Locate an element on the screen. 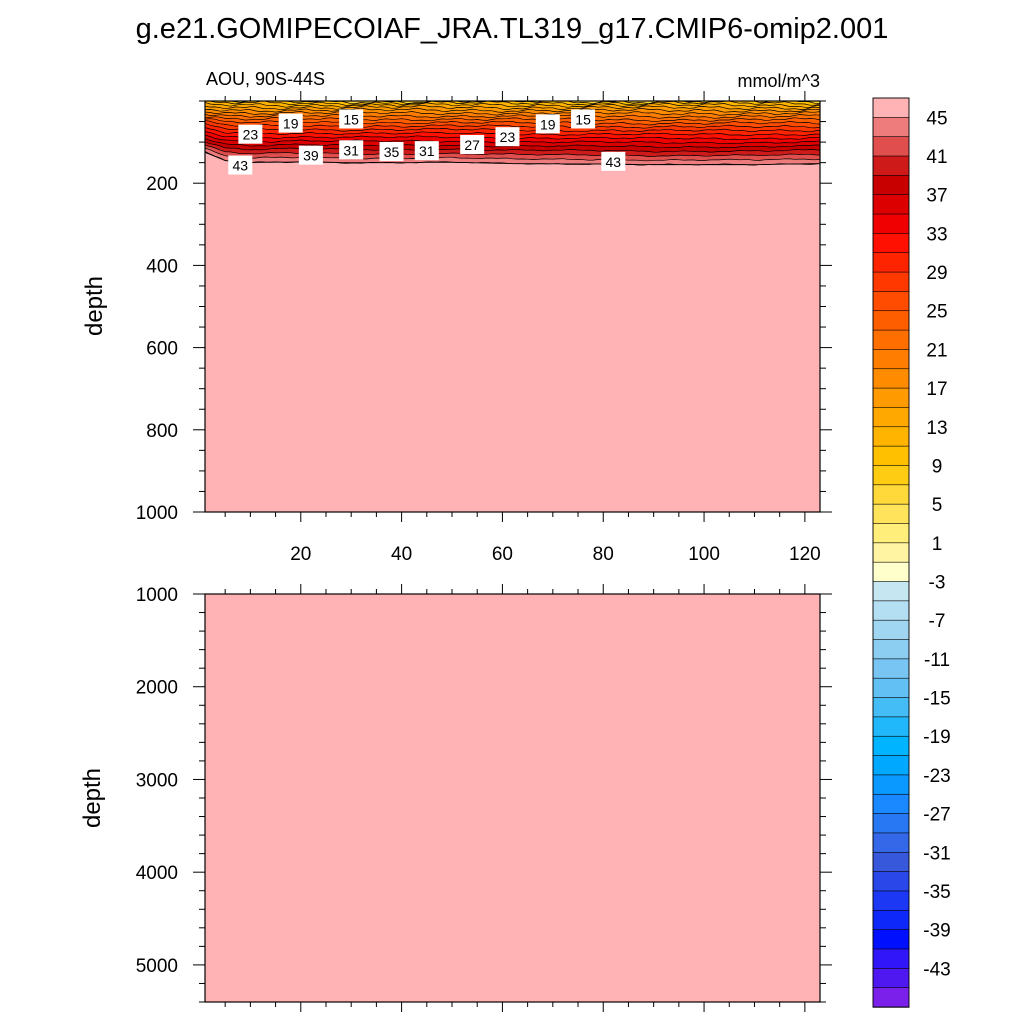  upper-right-string: mmol/m^3 is located at coordinates (779, 81).